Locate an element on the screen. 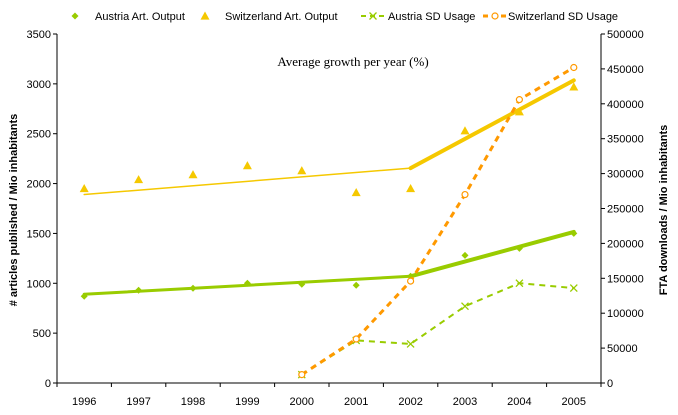  legend-item: Austria SD Usage is located at coordinates (418, 17).